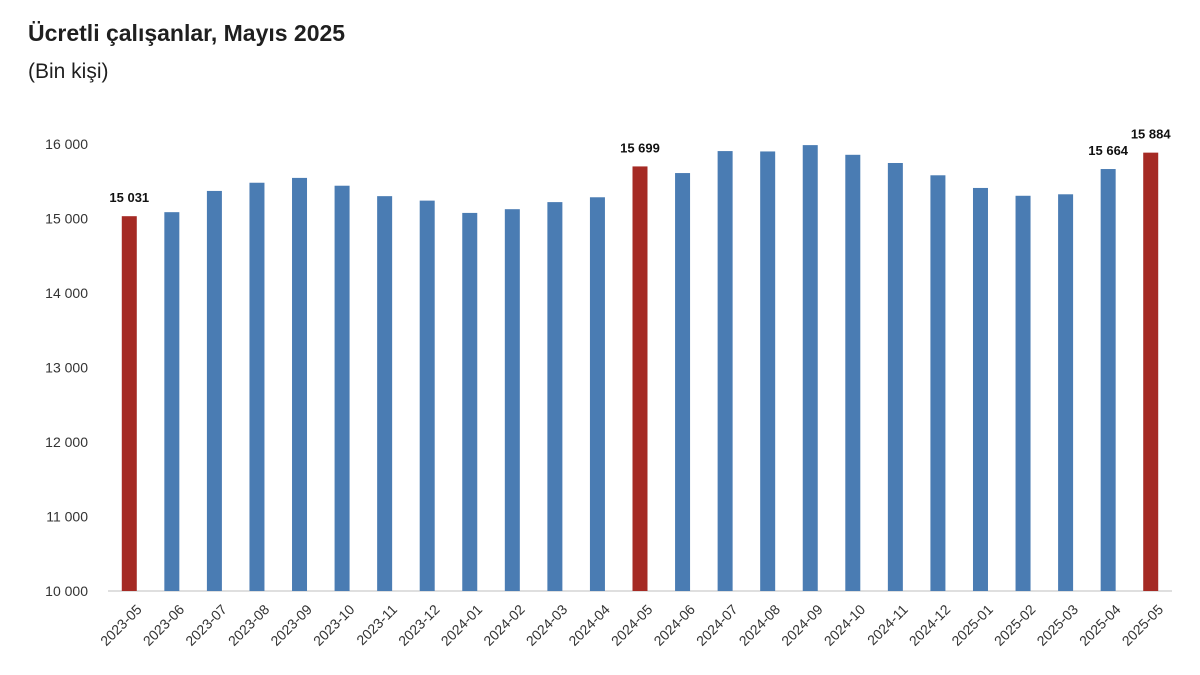 This screenshot has height=675, width=1200. I want to click on y-tick-label: 14 000, so click(66, 293).